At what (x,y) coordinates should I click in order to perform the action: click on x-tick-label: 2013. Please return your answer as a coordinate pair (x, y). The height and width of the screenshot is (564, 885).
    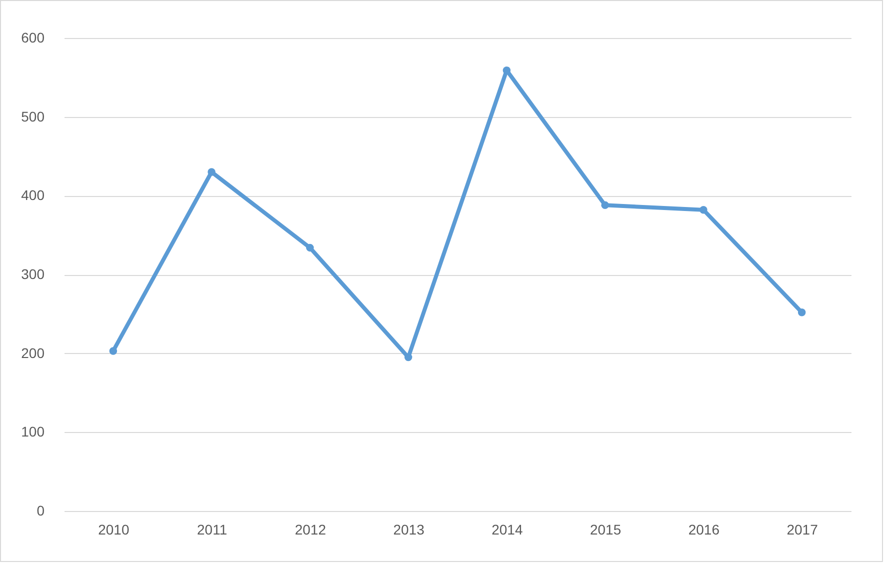
    Looking at the image, I should click on (409, 530).